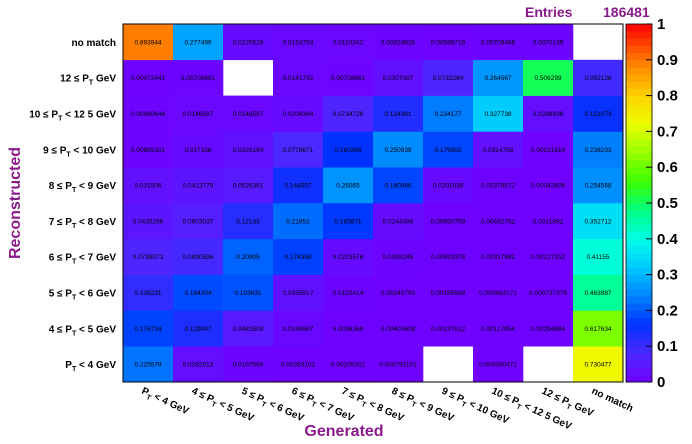  I want to click on cell-value-label: 0.00294884, so click(548, 329).